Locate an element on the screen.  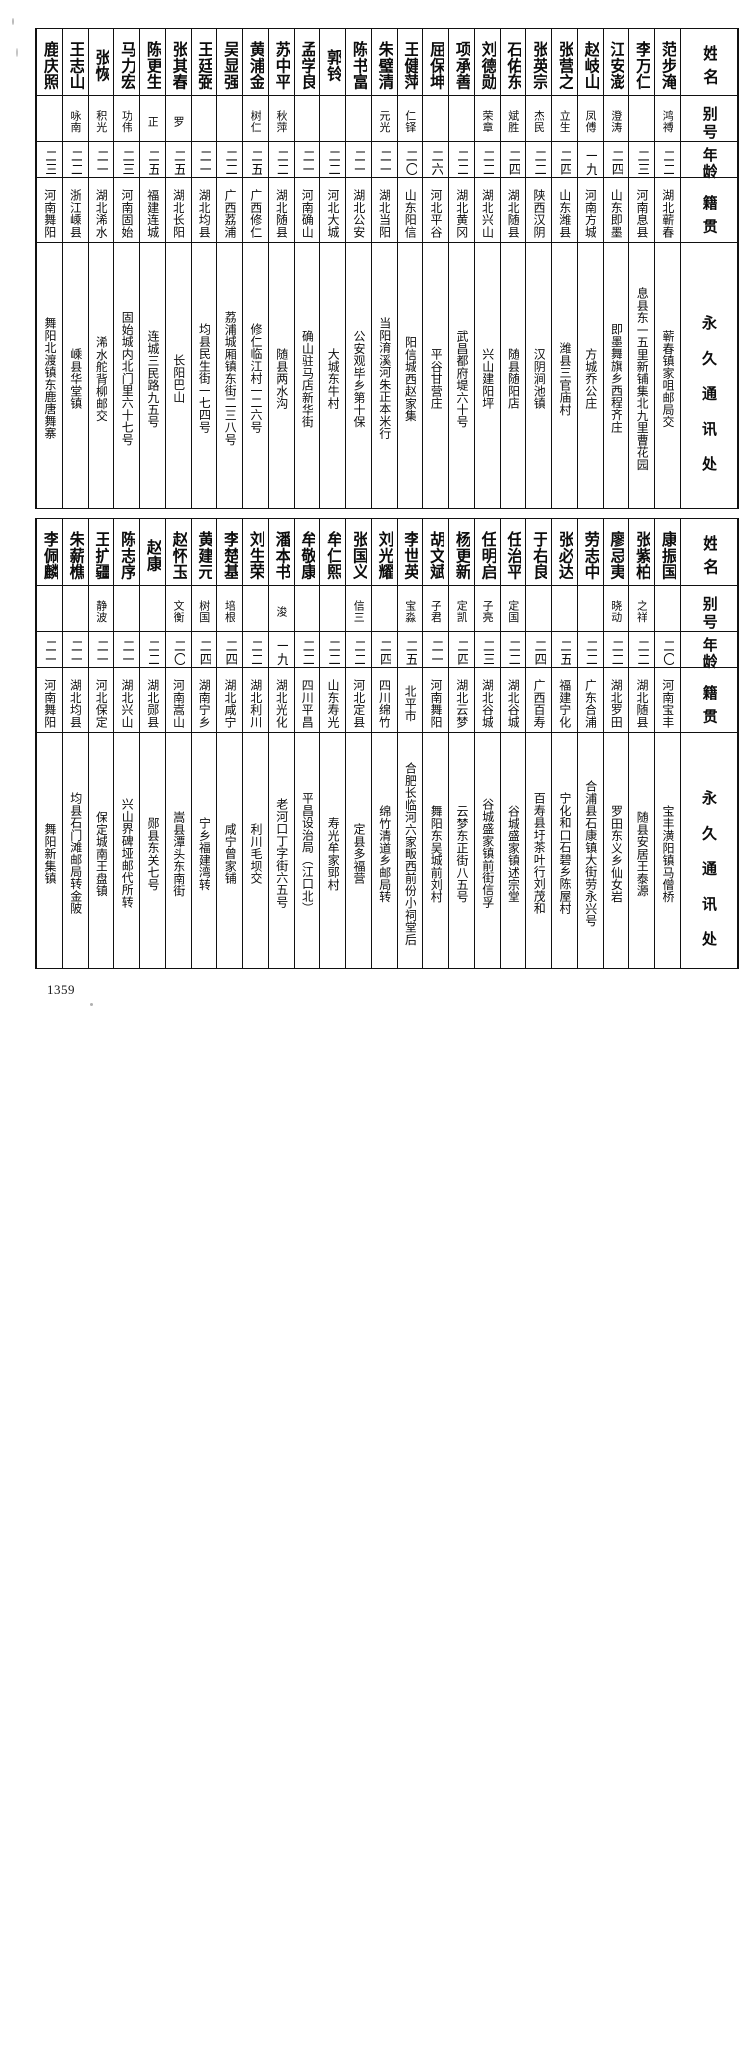
roster-cell-text: 四川绵竹 is located at coordinates (384, 703).